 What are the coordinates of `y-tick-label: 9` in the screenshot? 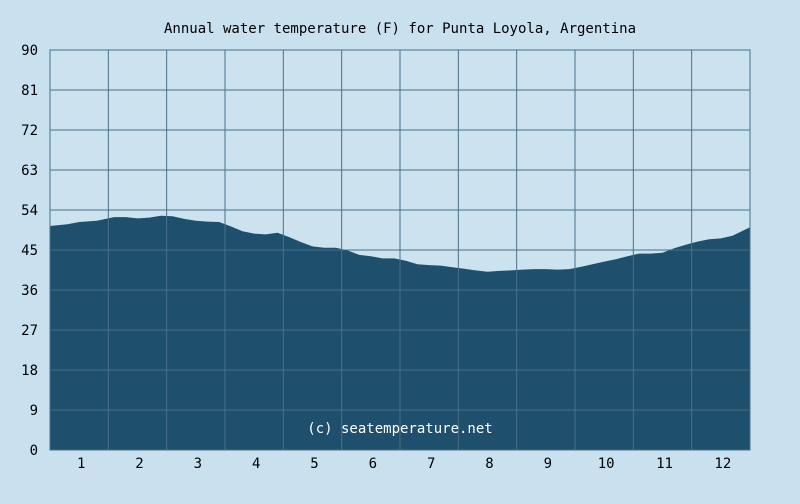 It's located at (34, 411).